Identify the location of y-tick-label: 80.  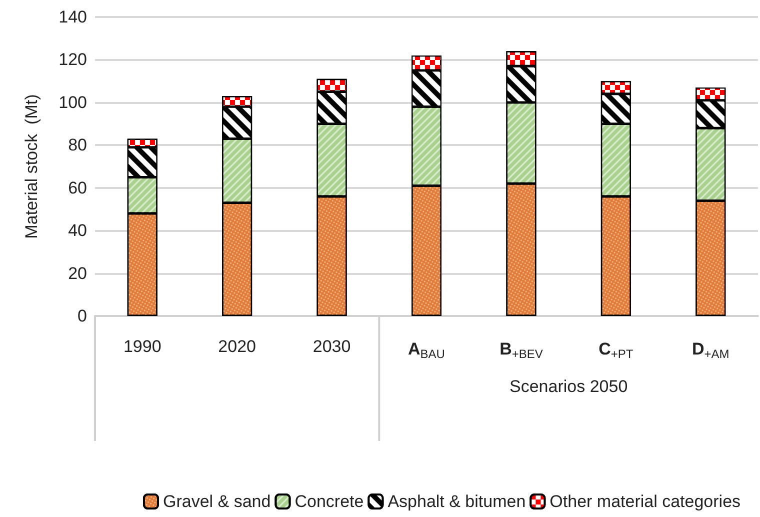
(77, 145).